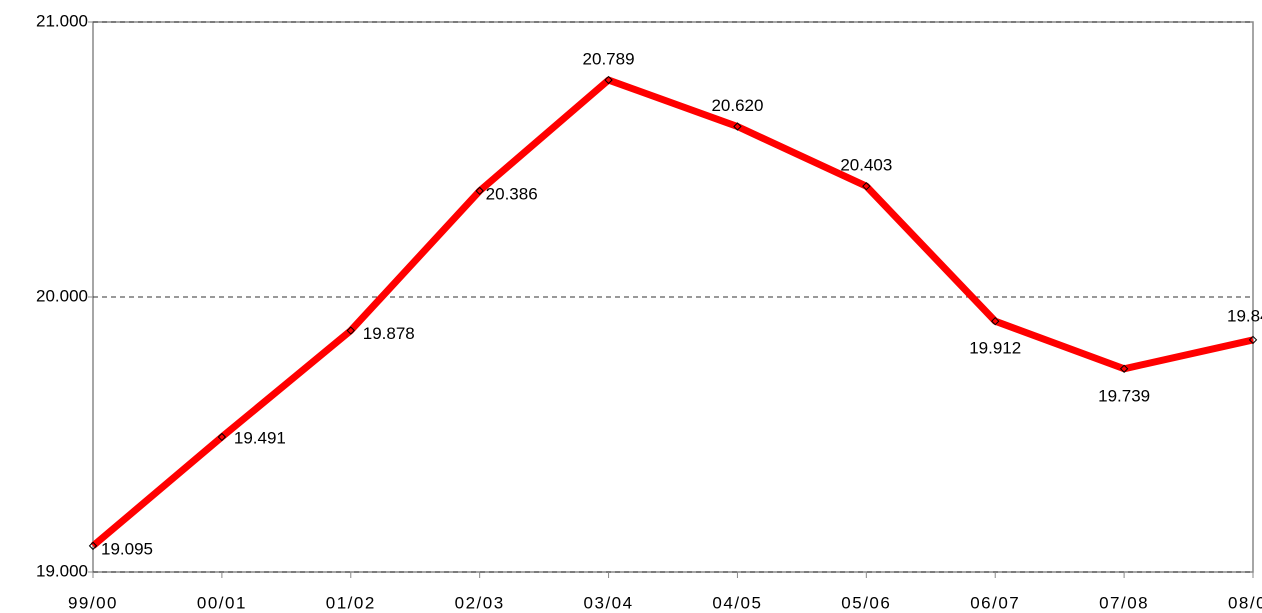 The height and width of the screenshot is (613, 1262). I want to click on data-label: 20.789, so click(609, 59).